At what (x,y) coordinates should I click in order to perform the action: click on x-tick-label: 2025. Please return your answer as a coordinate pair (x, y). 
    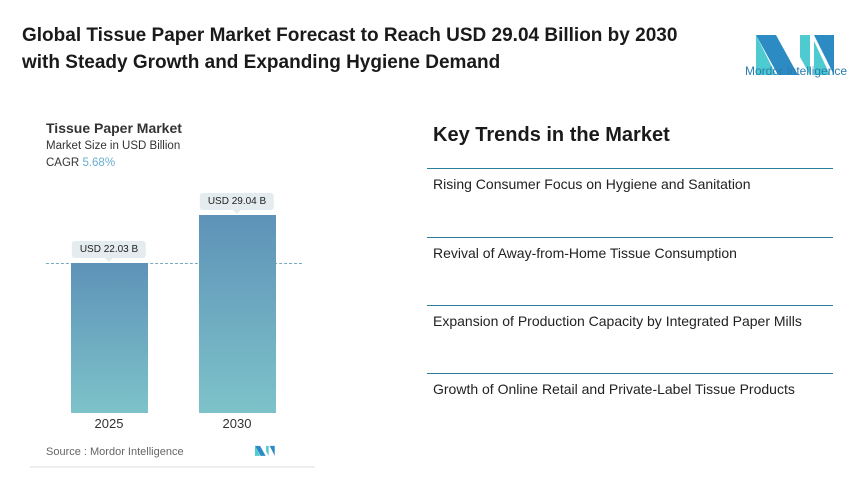
    Looking at the image, I should click on (109, 423).